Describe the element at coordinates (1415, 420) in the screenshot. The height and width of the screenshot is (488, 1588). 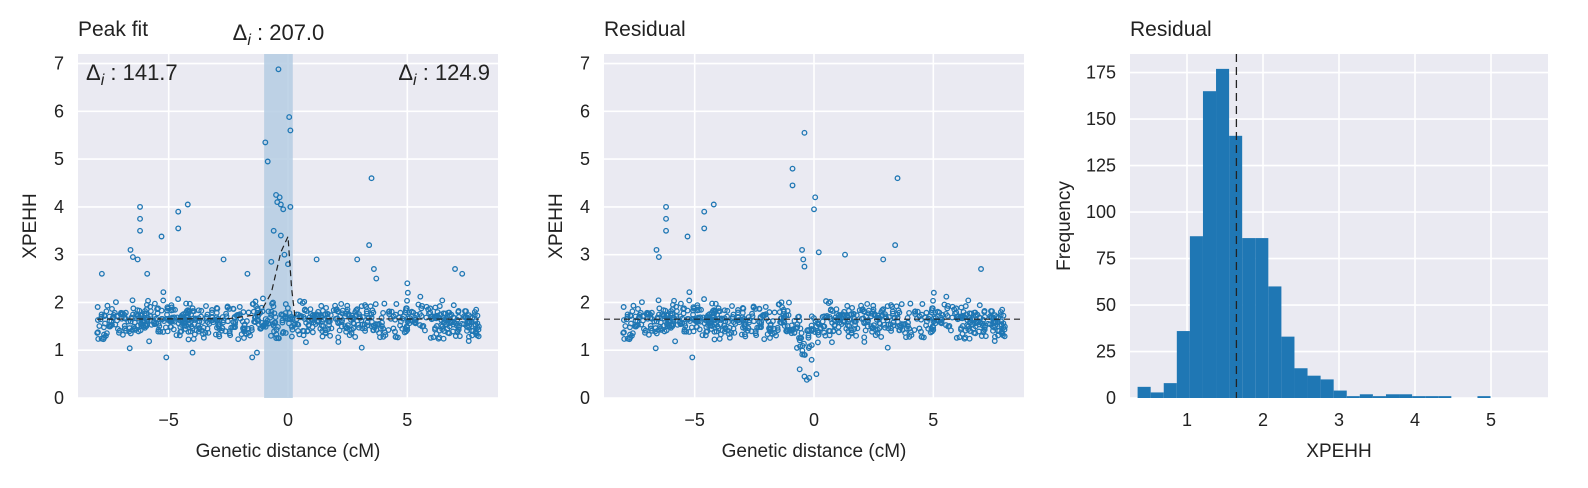
I see `x-tick-label: 4` at that location.